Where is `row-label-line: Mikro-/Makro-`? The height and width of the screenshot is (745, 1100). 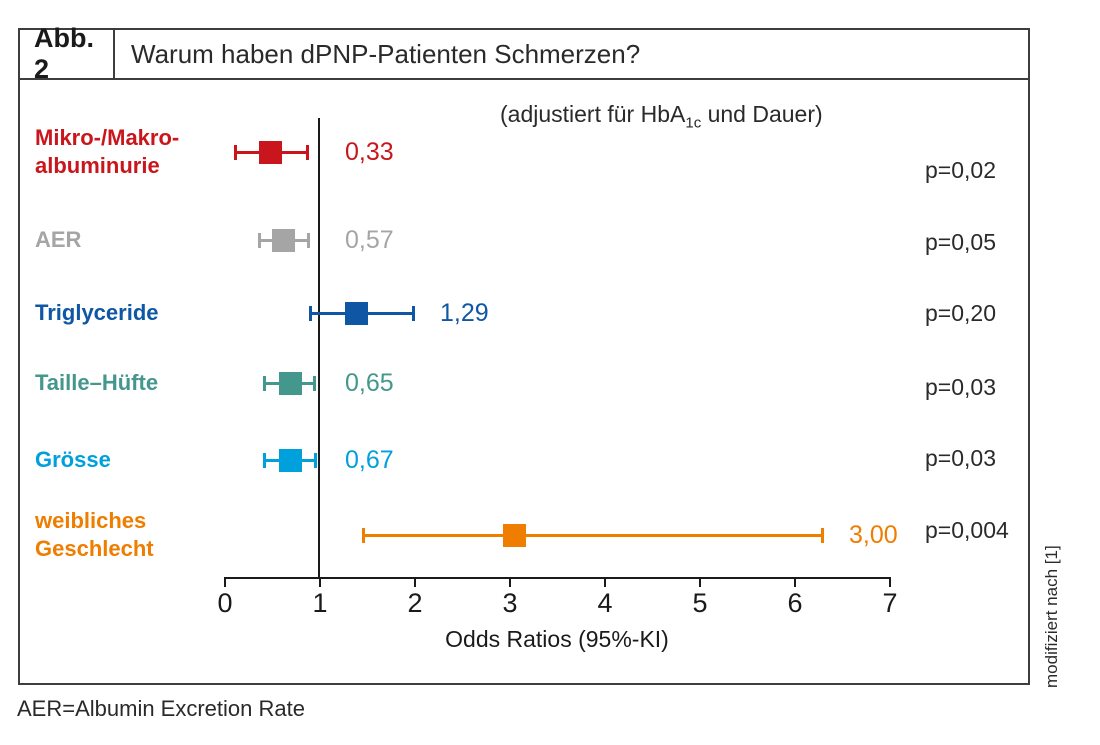 row-label-line: Mikro-/Makro- is located at coordinates (107, 137).